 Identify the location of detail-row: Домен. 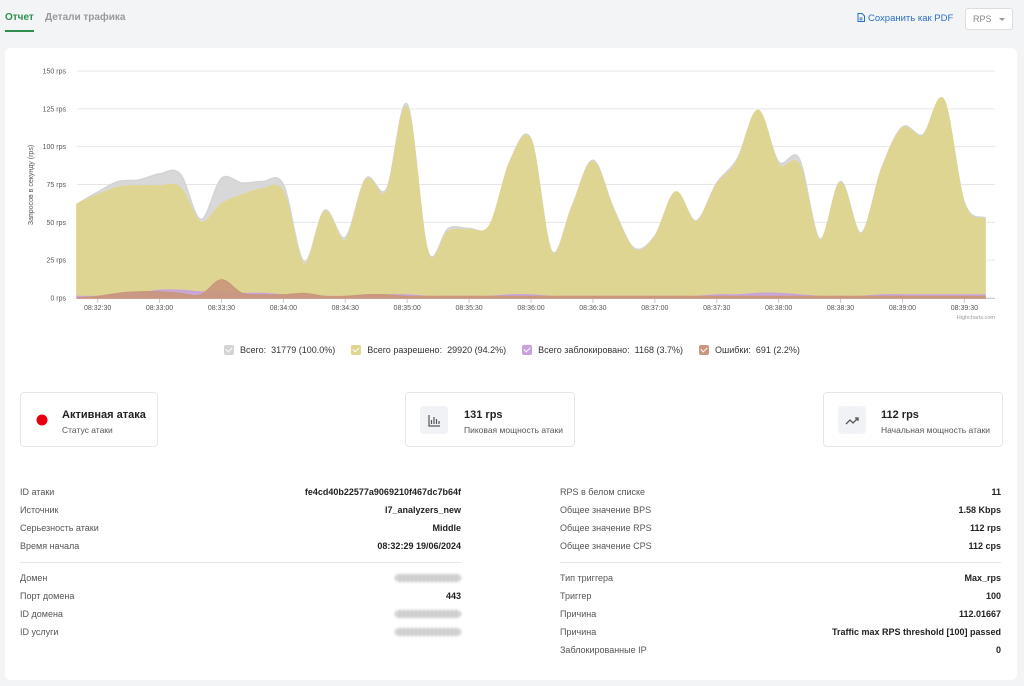
(240, 578).